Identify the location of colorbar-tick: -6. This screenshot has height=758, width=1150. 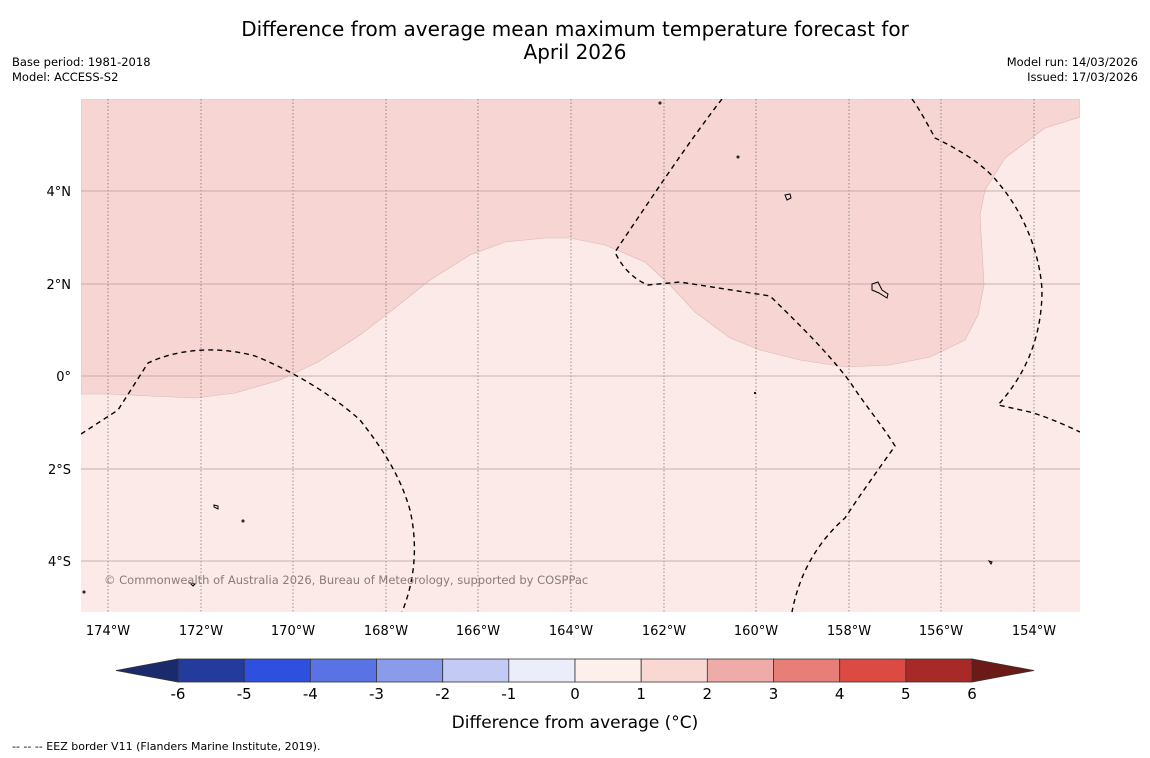
(178, 694).